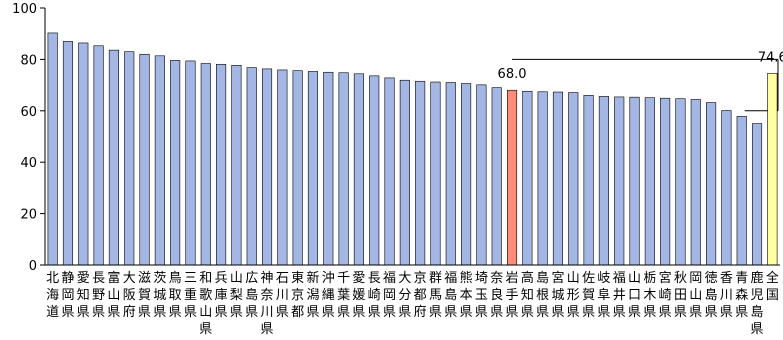  I want to click on category-label: 広島県, so click(251, 295).